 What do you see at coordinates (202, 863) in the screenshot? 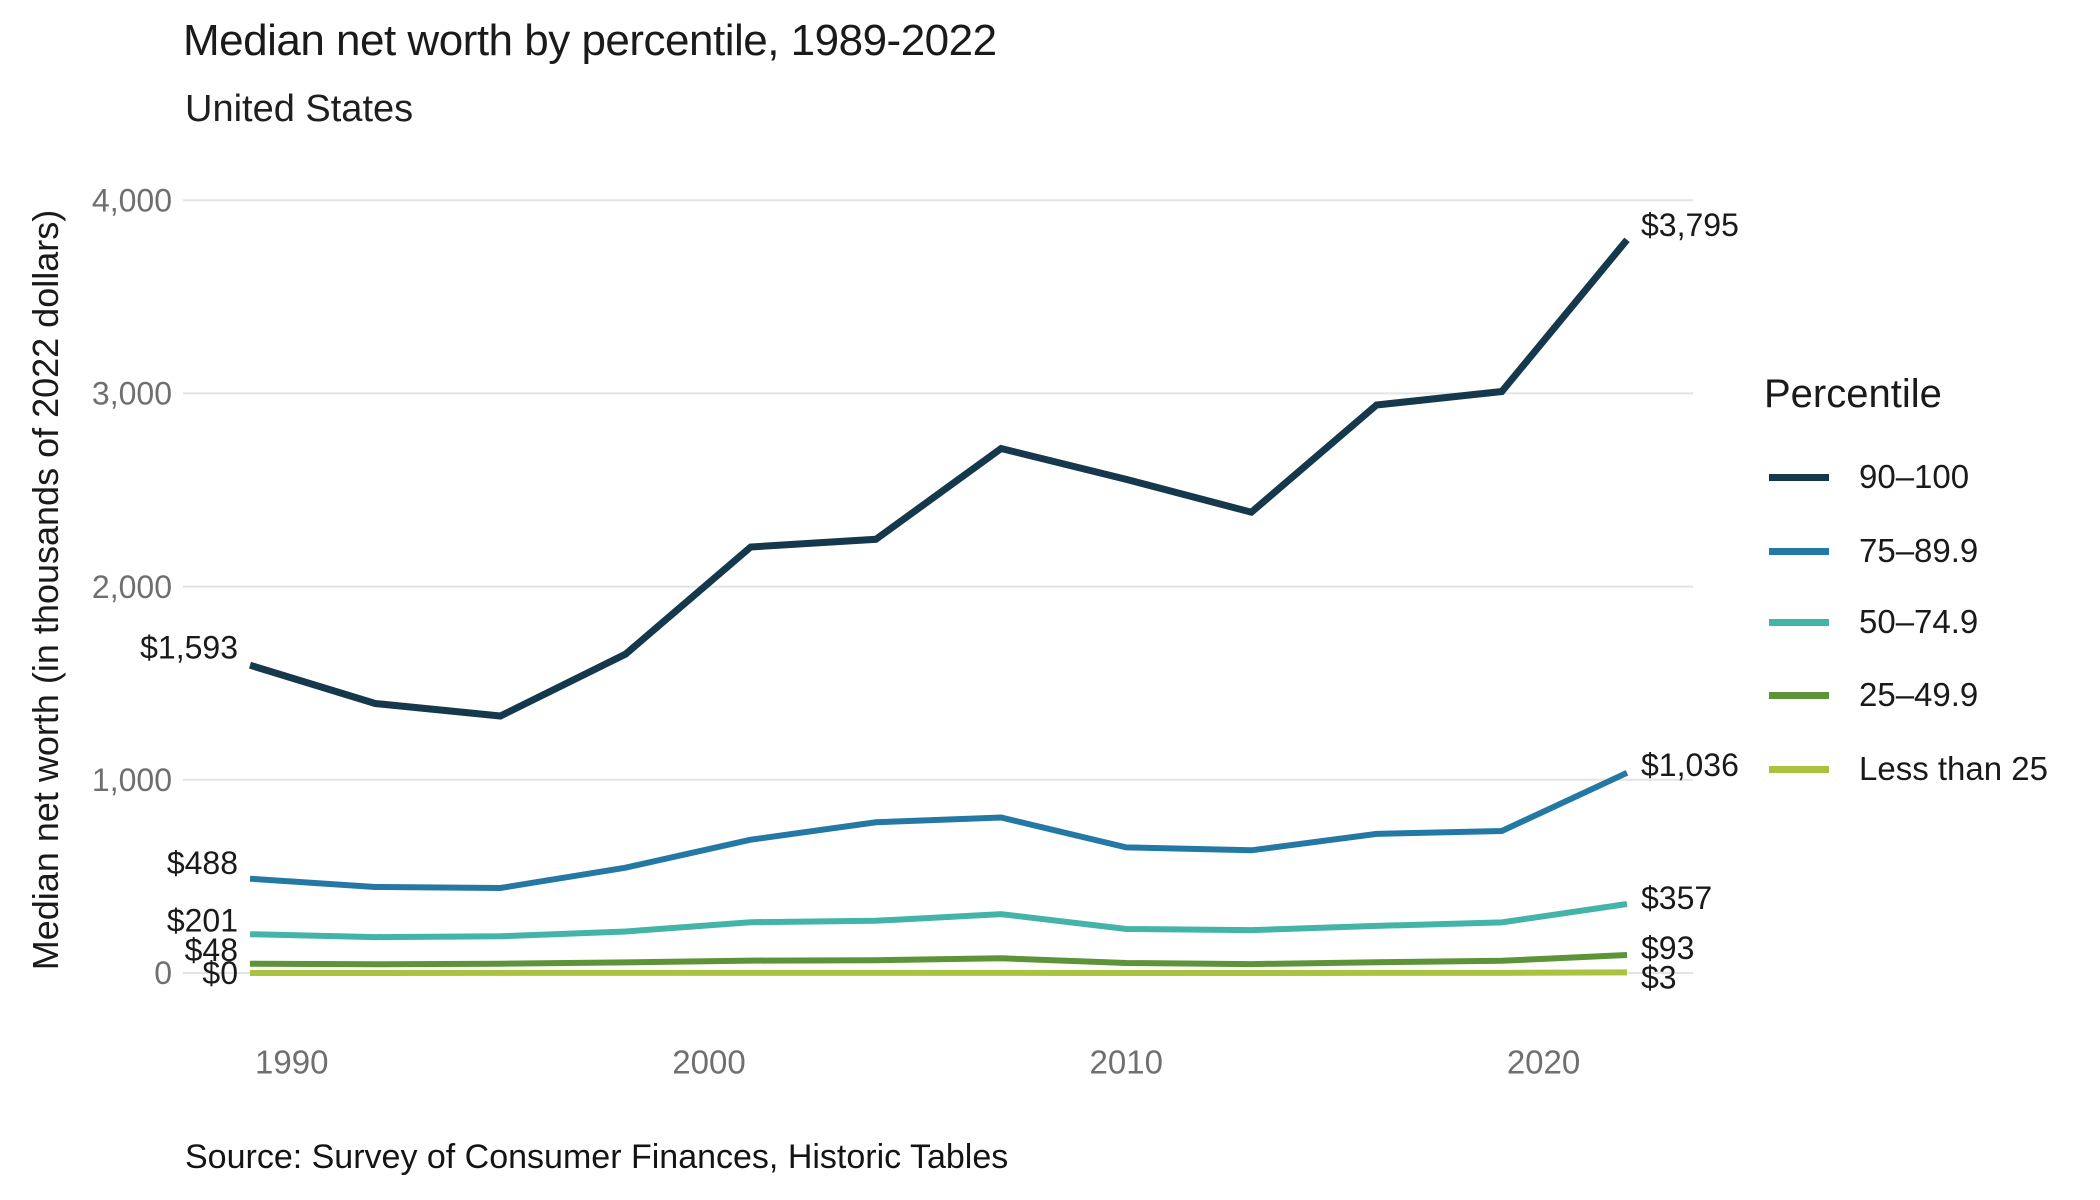
I see `series-start-label: $488` at bounding box center [202, 863].